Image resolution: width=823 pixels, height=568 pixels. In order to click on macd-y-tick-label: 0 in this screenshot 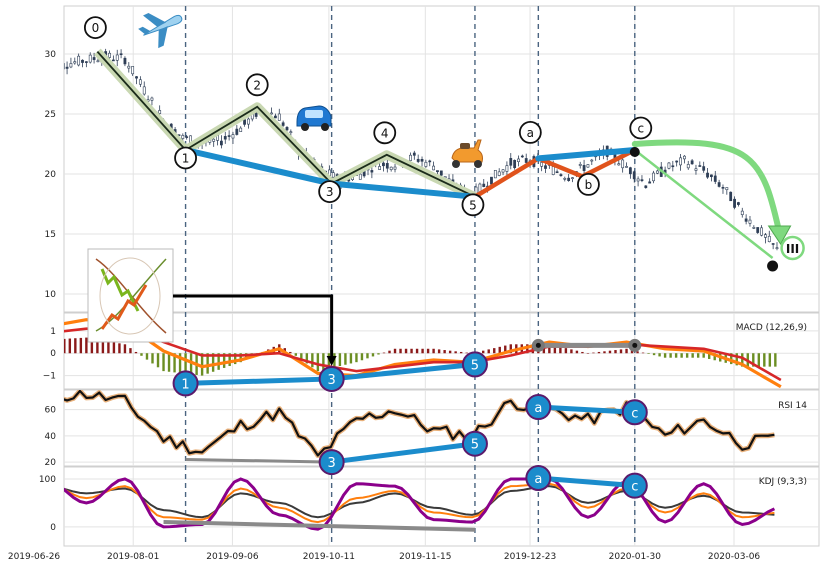, I will do `click(53, 354)`.